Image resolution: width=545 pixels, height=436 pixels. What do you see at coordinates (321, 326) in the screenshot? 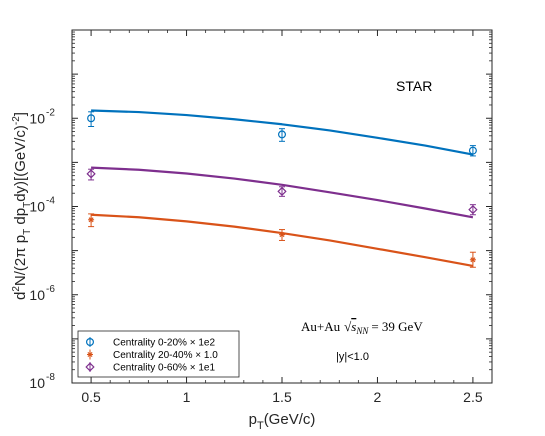
I see `system-prefix: Au+Au` at bounding box center [321, 326].